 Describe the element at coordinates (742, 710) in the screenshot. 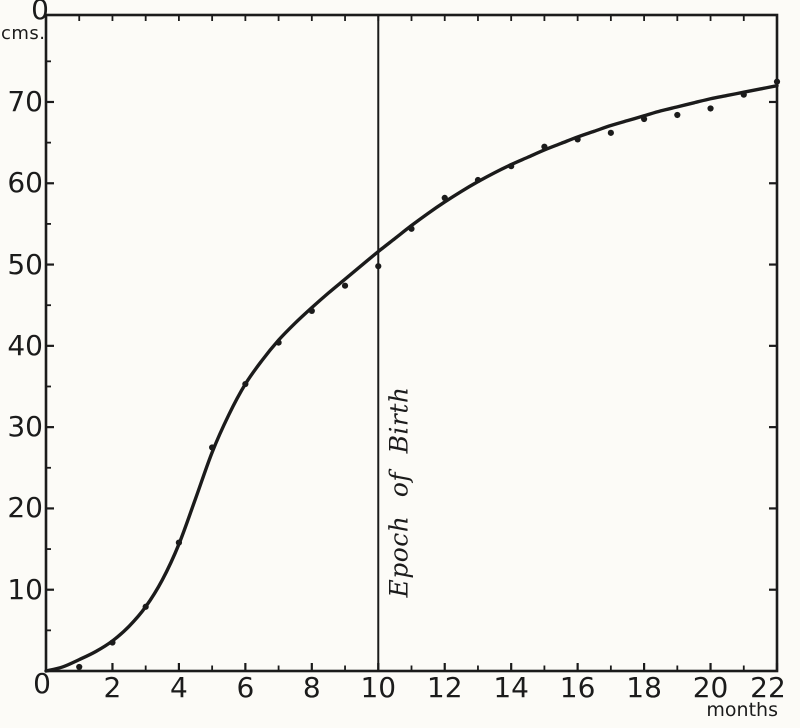

I see `x-axis-unit-label: months` at that location.